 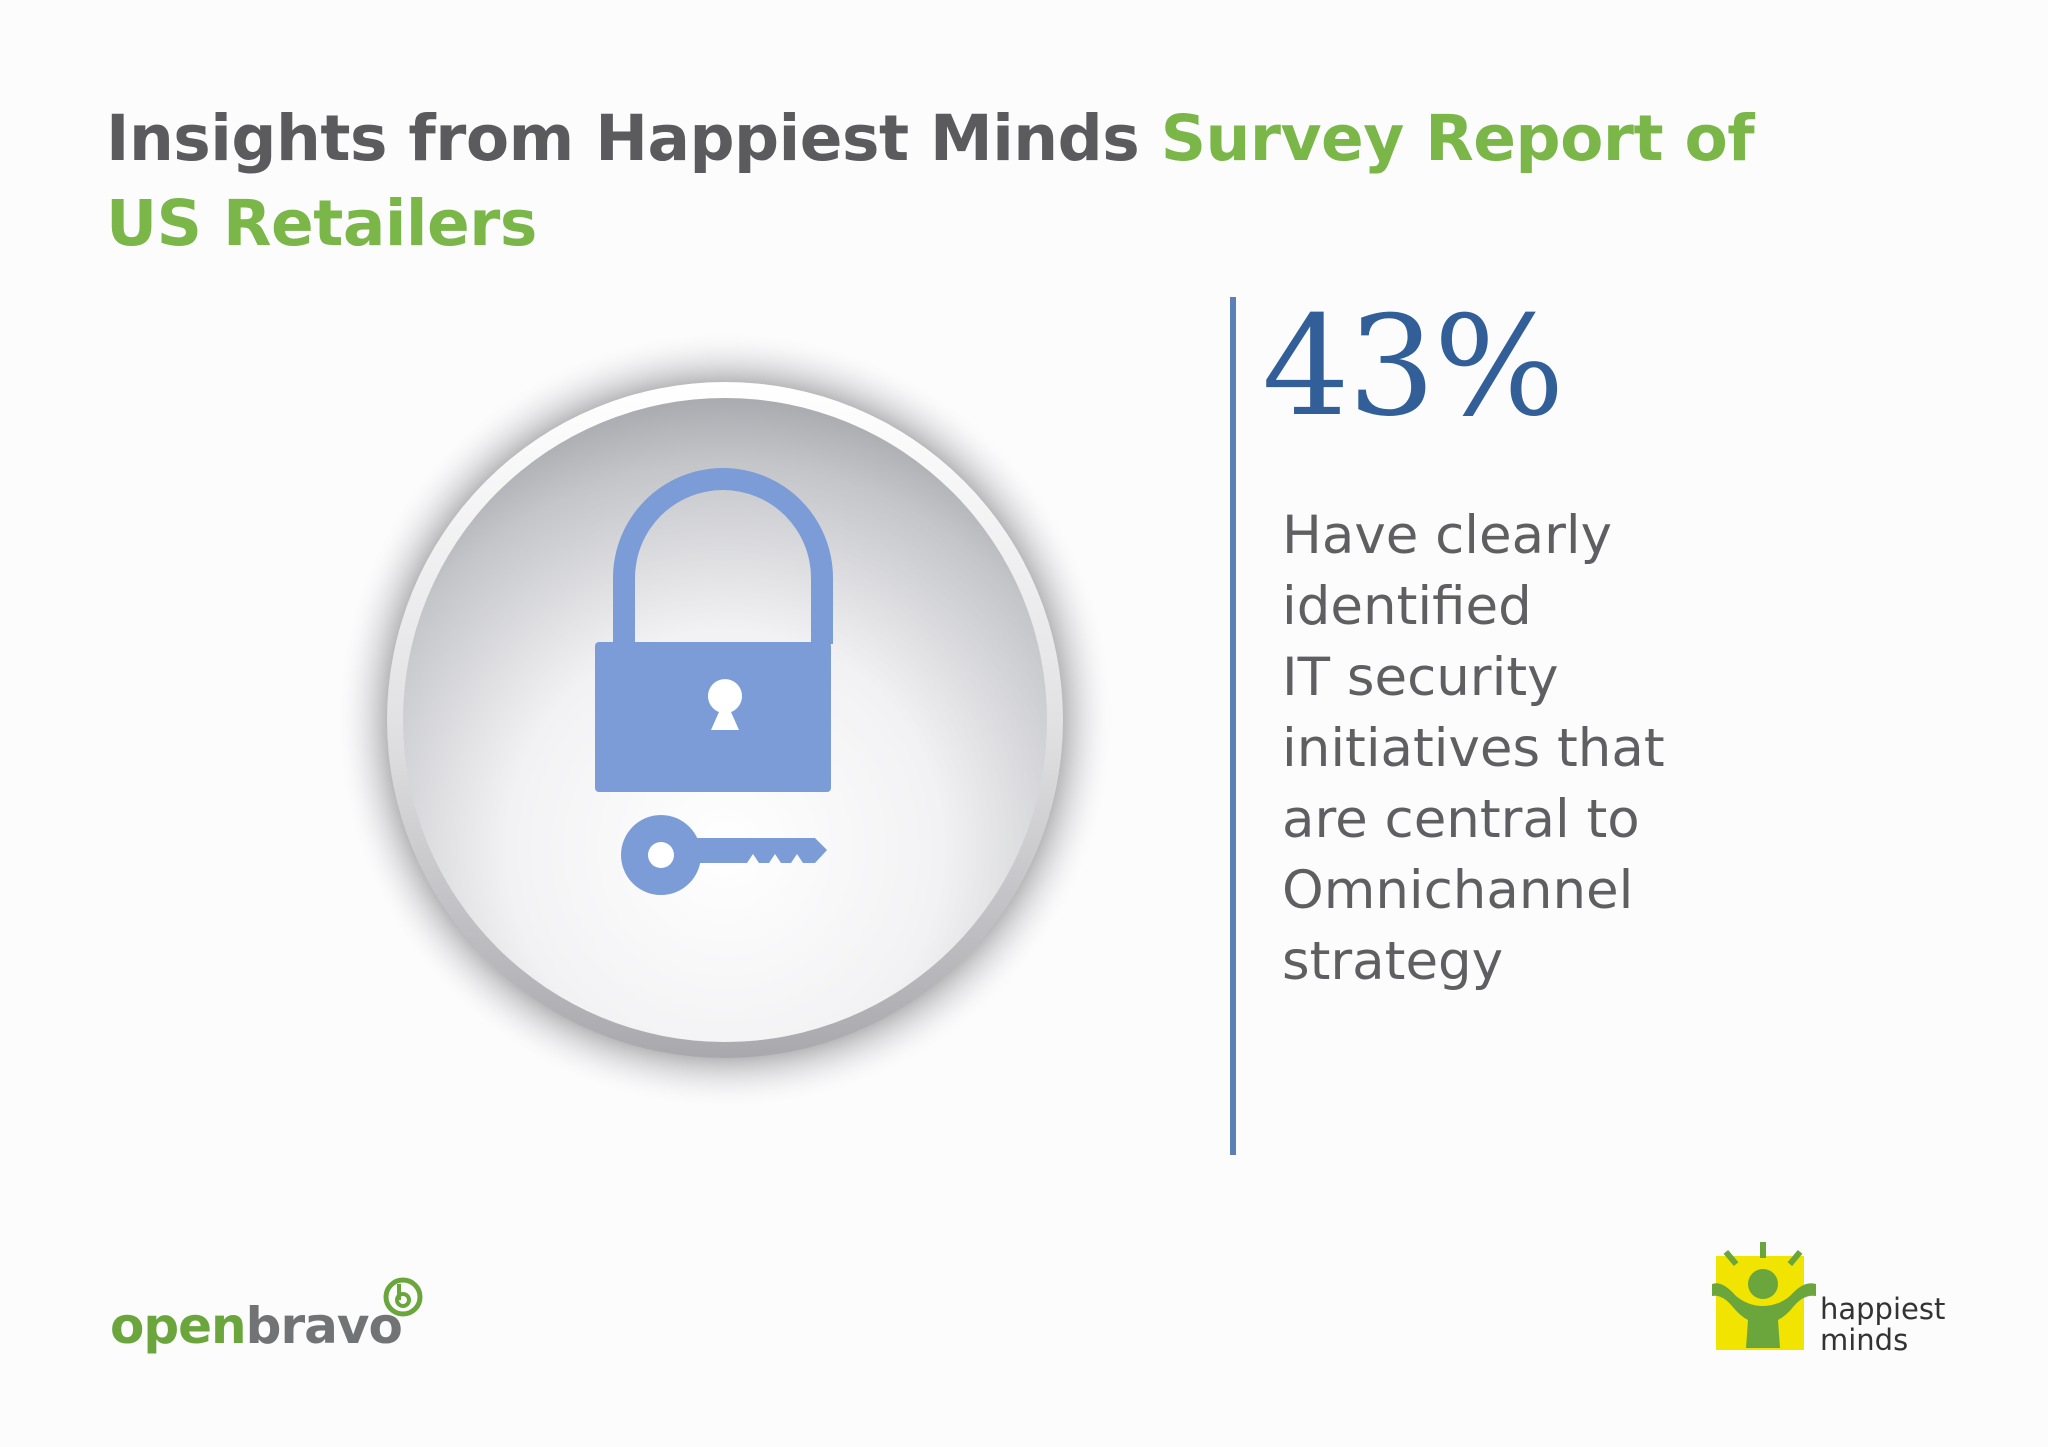 What do you see at coordinates (1864, 1340) in the screenshot?
I see `happiest-minds-line2: minds` at bounding box center [1864, 1340].